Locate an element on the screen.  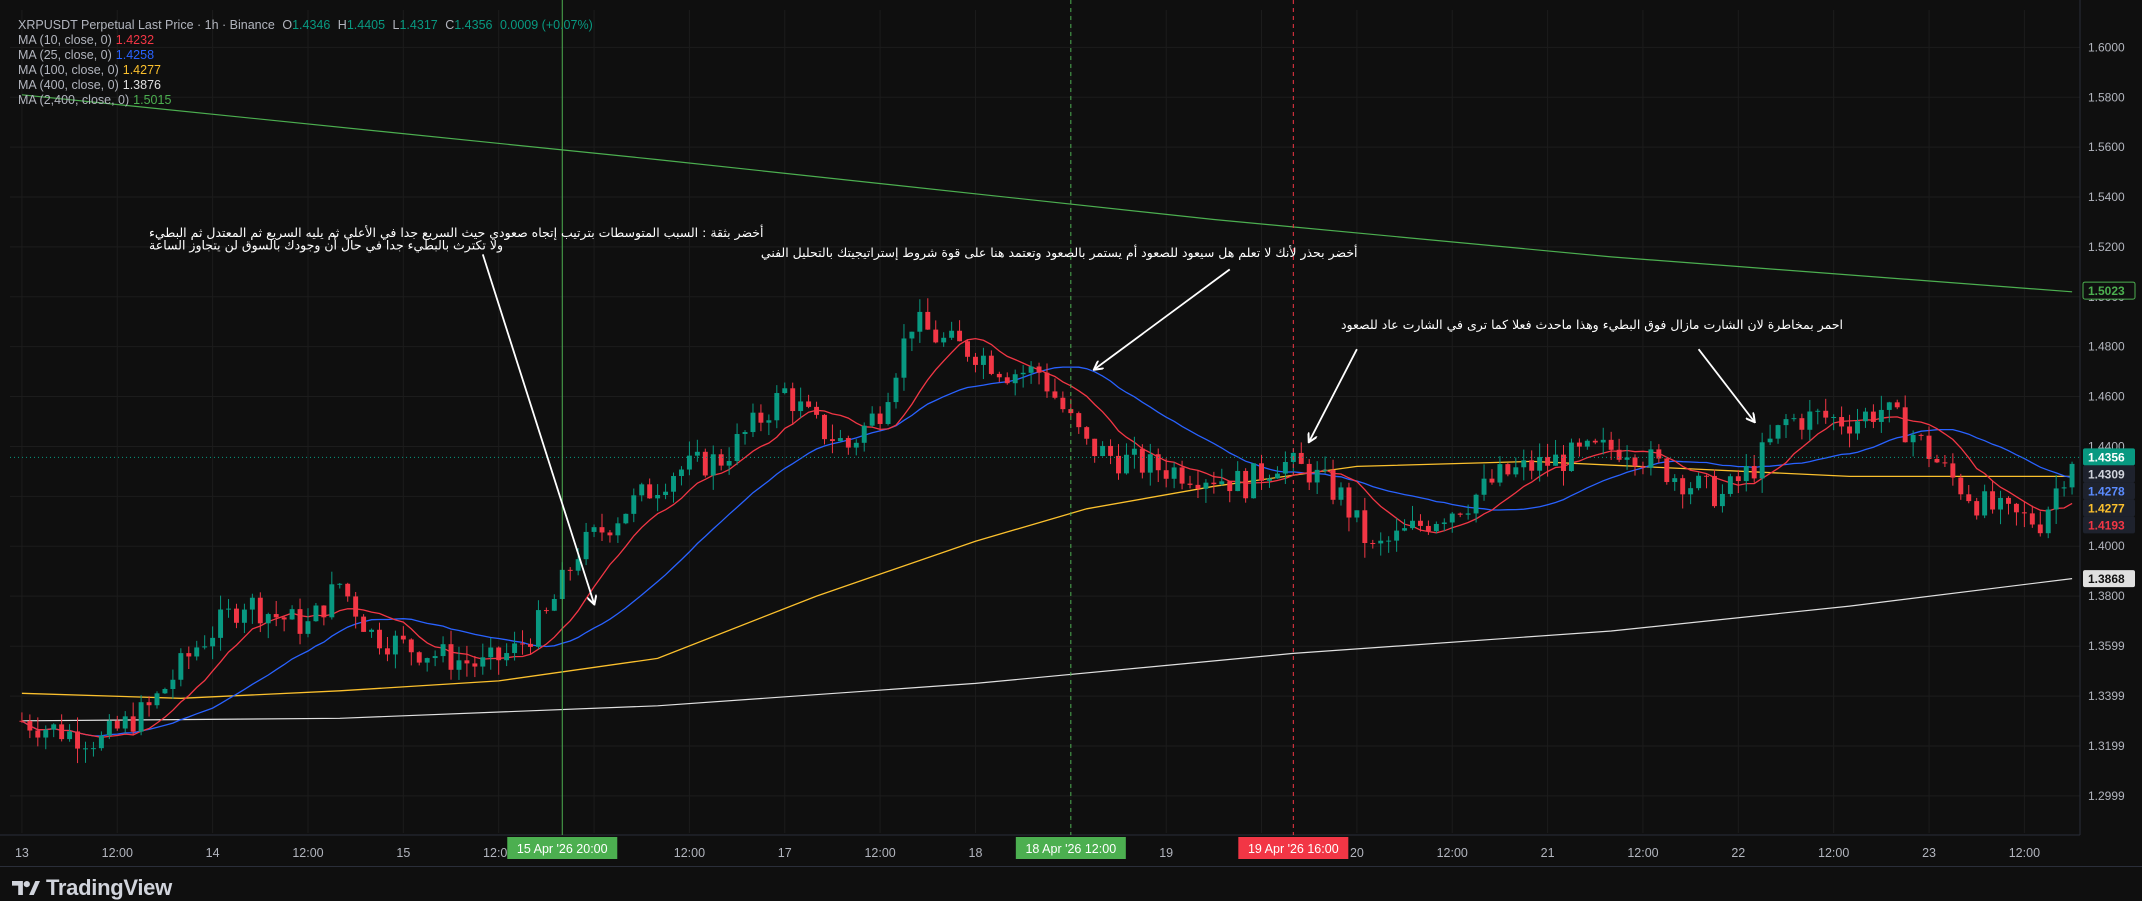
indicator-label: MA (2,400, close, 0) is located at coordinates (74, 100).